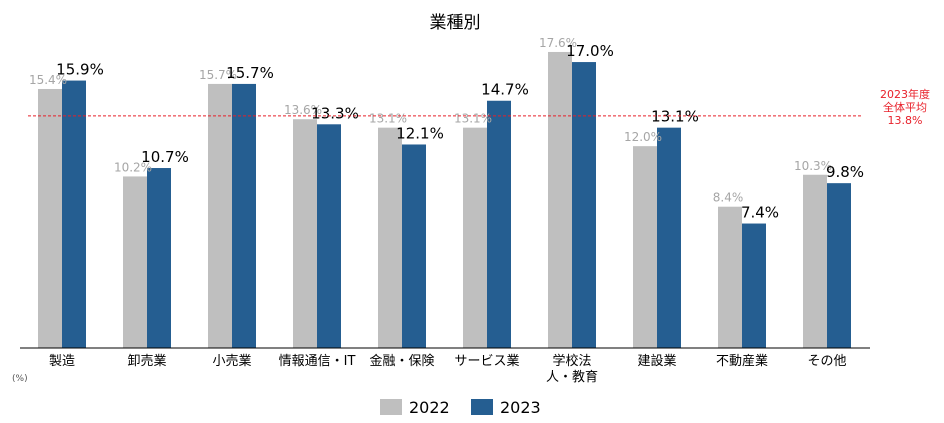 The image size is (944, 423). I want to click on category-label: 卸売業, so click(146, 361).